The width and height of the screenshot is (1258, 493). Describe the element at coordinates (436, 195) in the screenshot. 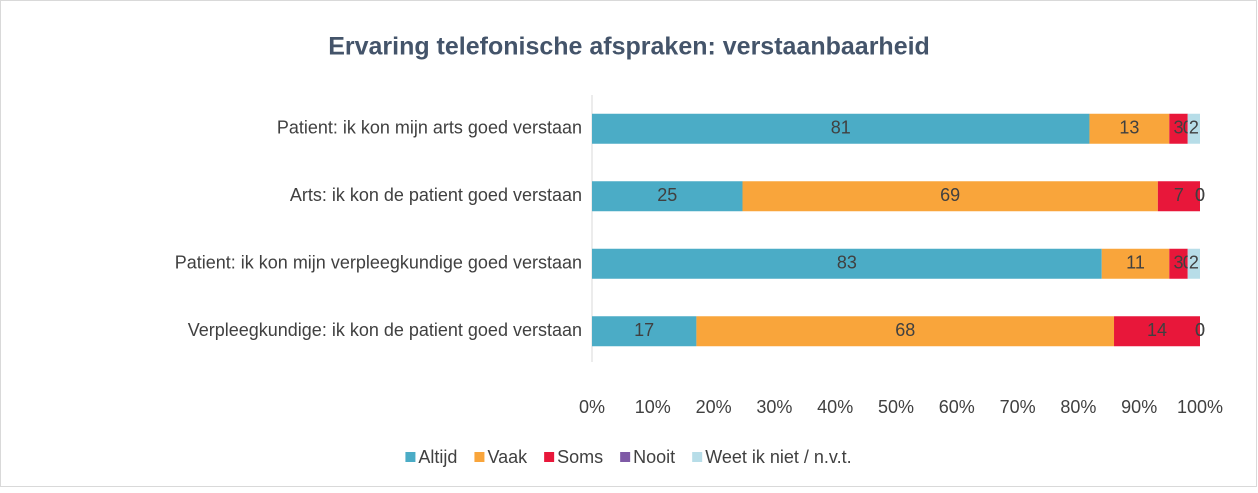

I see `y-tick-label: Arts: ik kon de patient goed verstaan` at that location.